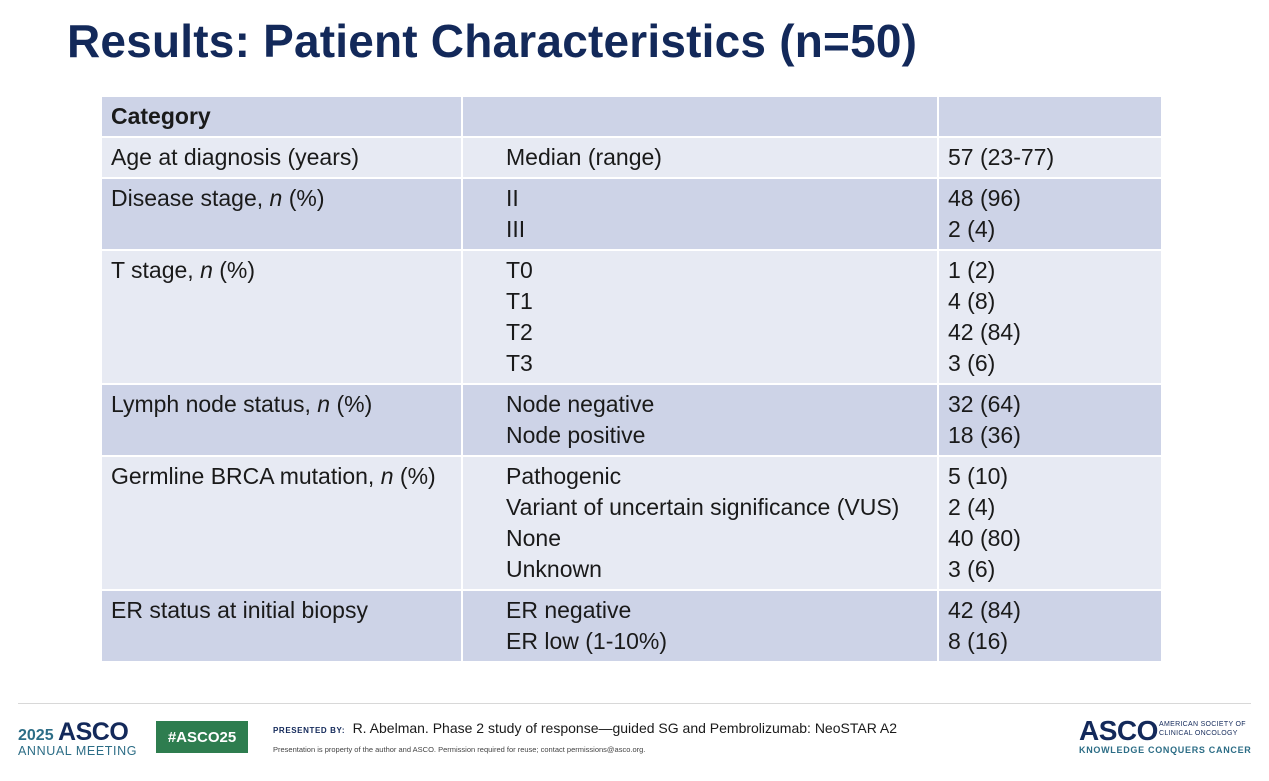 The height and width of the screenshot is (781, 1269). Describe the element at coordinates (1050, 420) in the screenshot. I see `row-values: 32 (64) 18 (36)` at that location.